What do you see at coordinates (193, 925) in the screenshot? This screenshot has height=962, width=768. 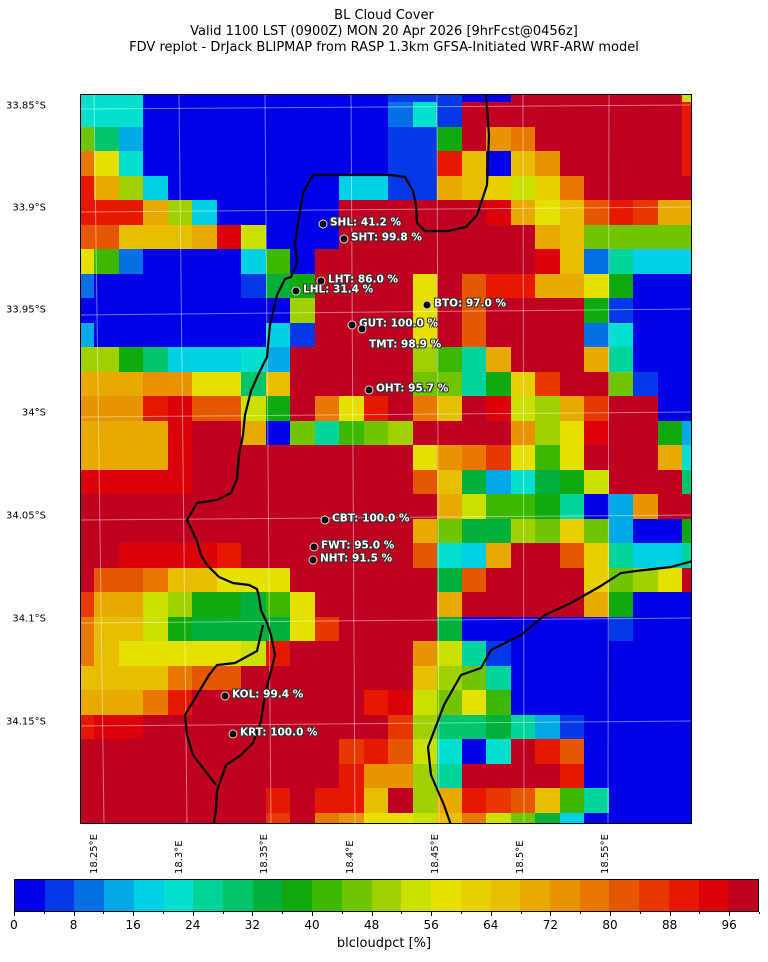 I see `colorbar-tick-label: 24` at bounding box center [193, 925].